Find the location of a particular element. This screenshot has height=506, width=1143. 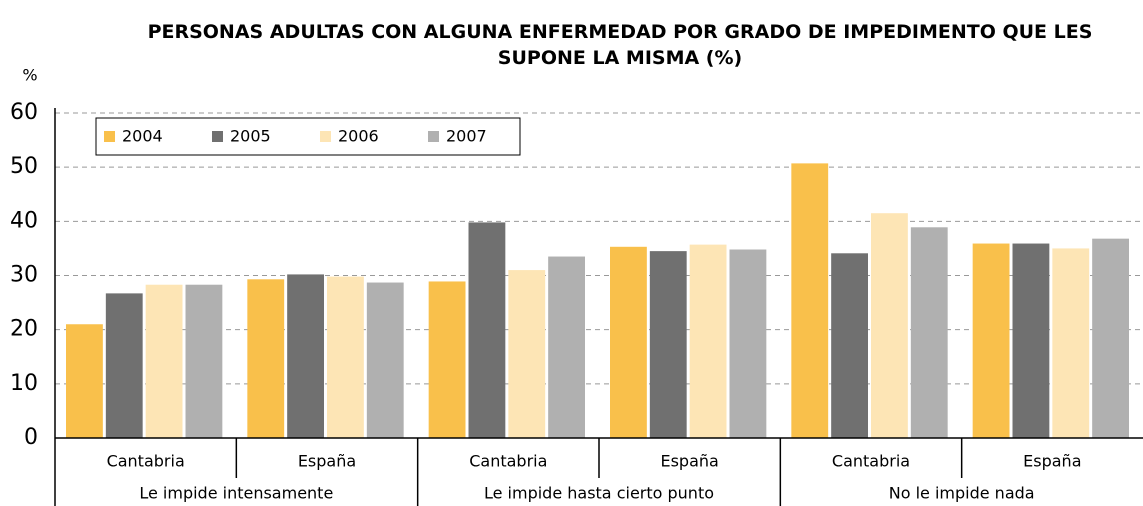

group-label: Le impide intensamente is located at coordinates (236, 493).